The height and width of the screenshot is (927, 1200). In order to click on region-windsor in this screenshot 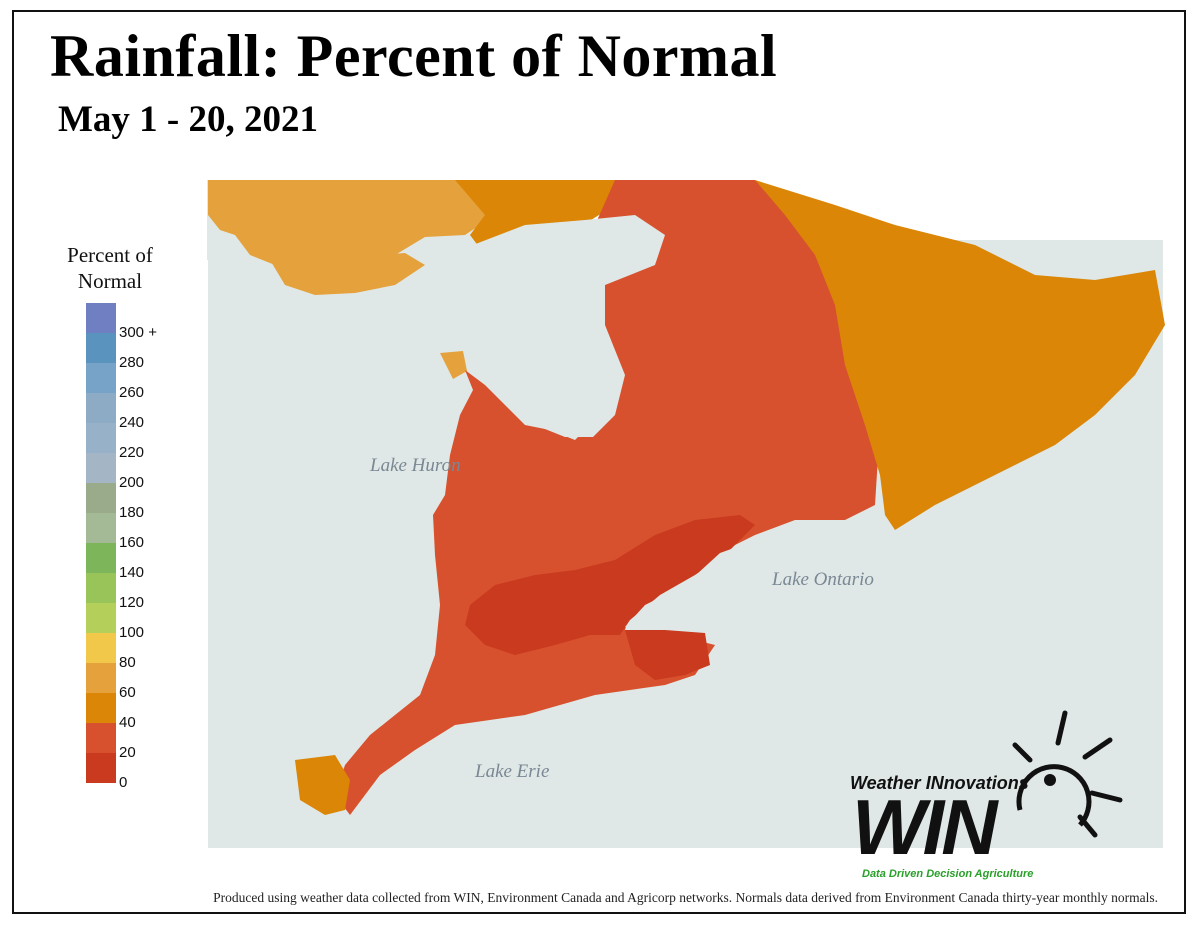, I will do `click(322, 785)`.